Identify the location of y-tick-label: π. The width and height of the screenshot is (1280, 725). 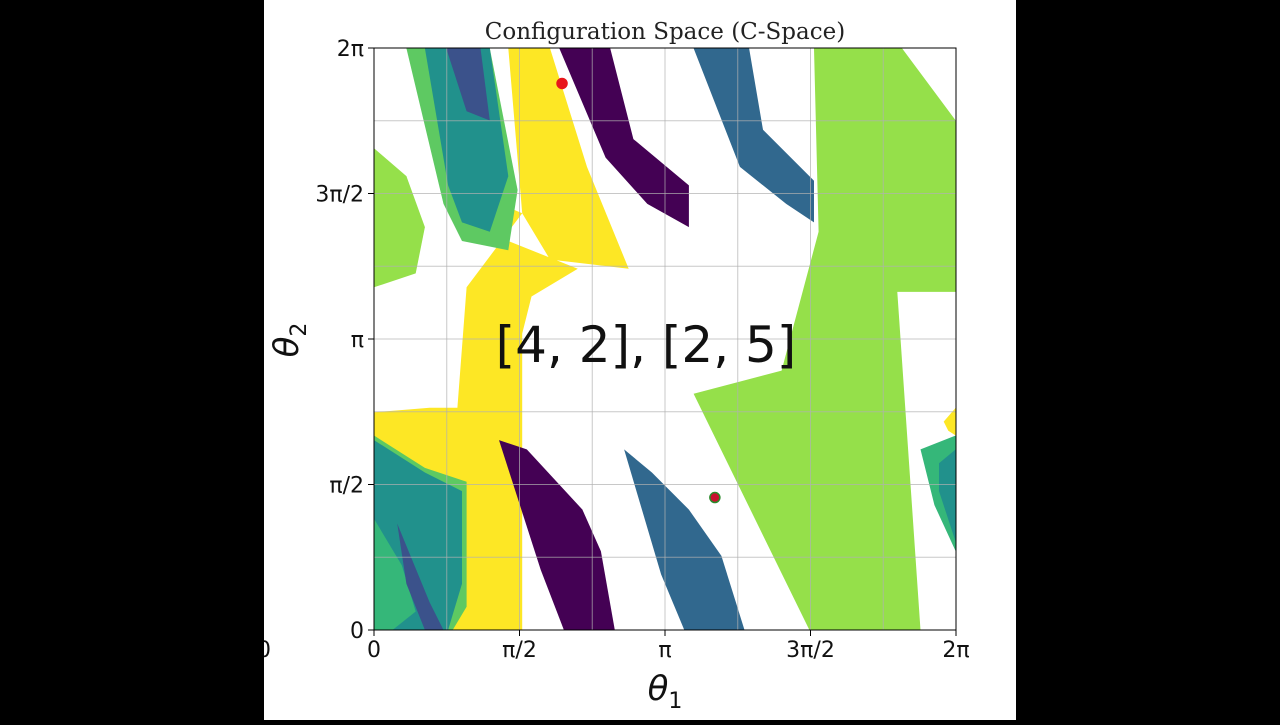
(357, 340).